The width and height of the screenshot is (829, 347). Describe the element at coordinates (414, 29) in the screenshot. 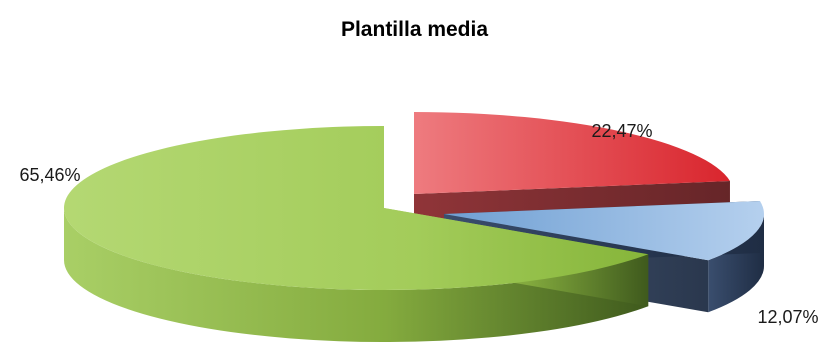

I see `chart-title: Plantilla media` at that location.